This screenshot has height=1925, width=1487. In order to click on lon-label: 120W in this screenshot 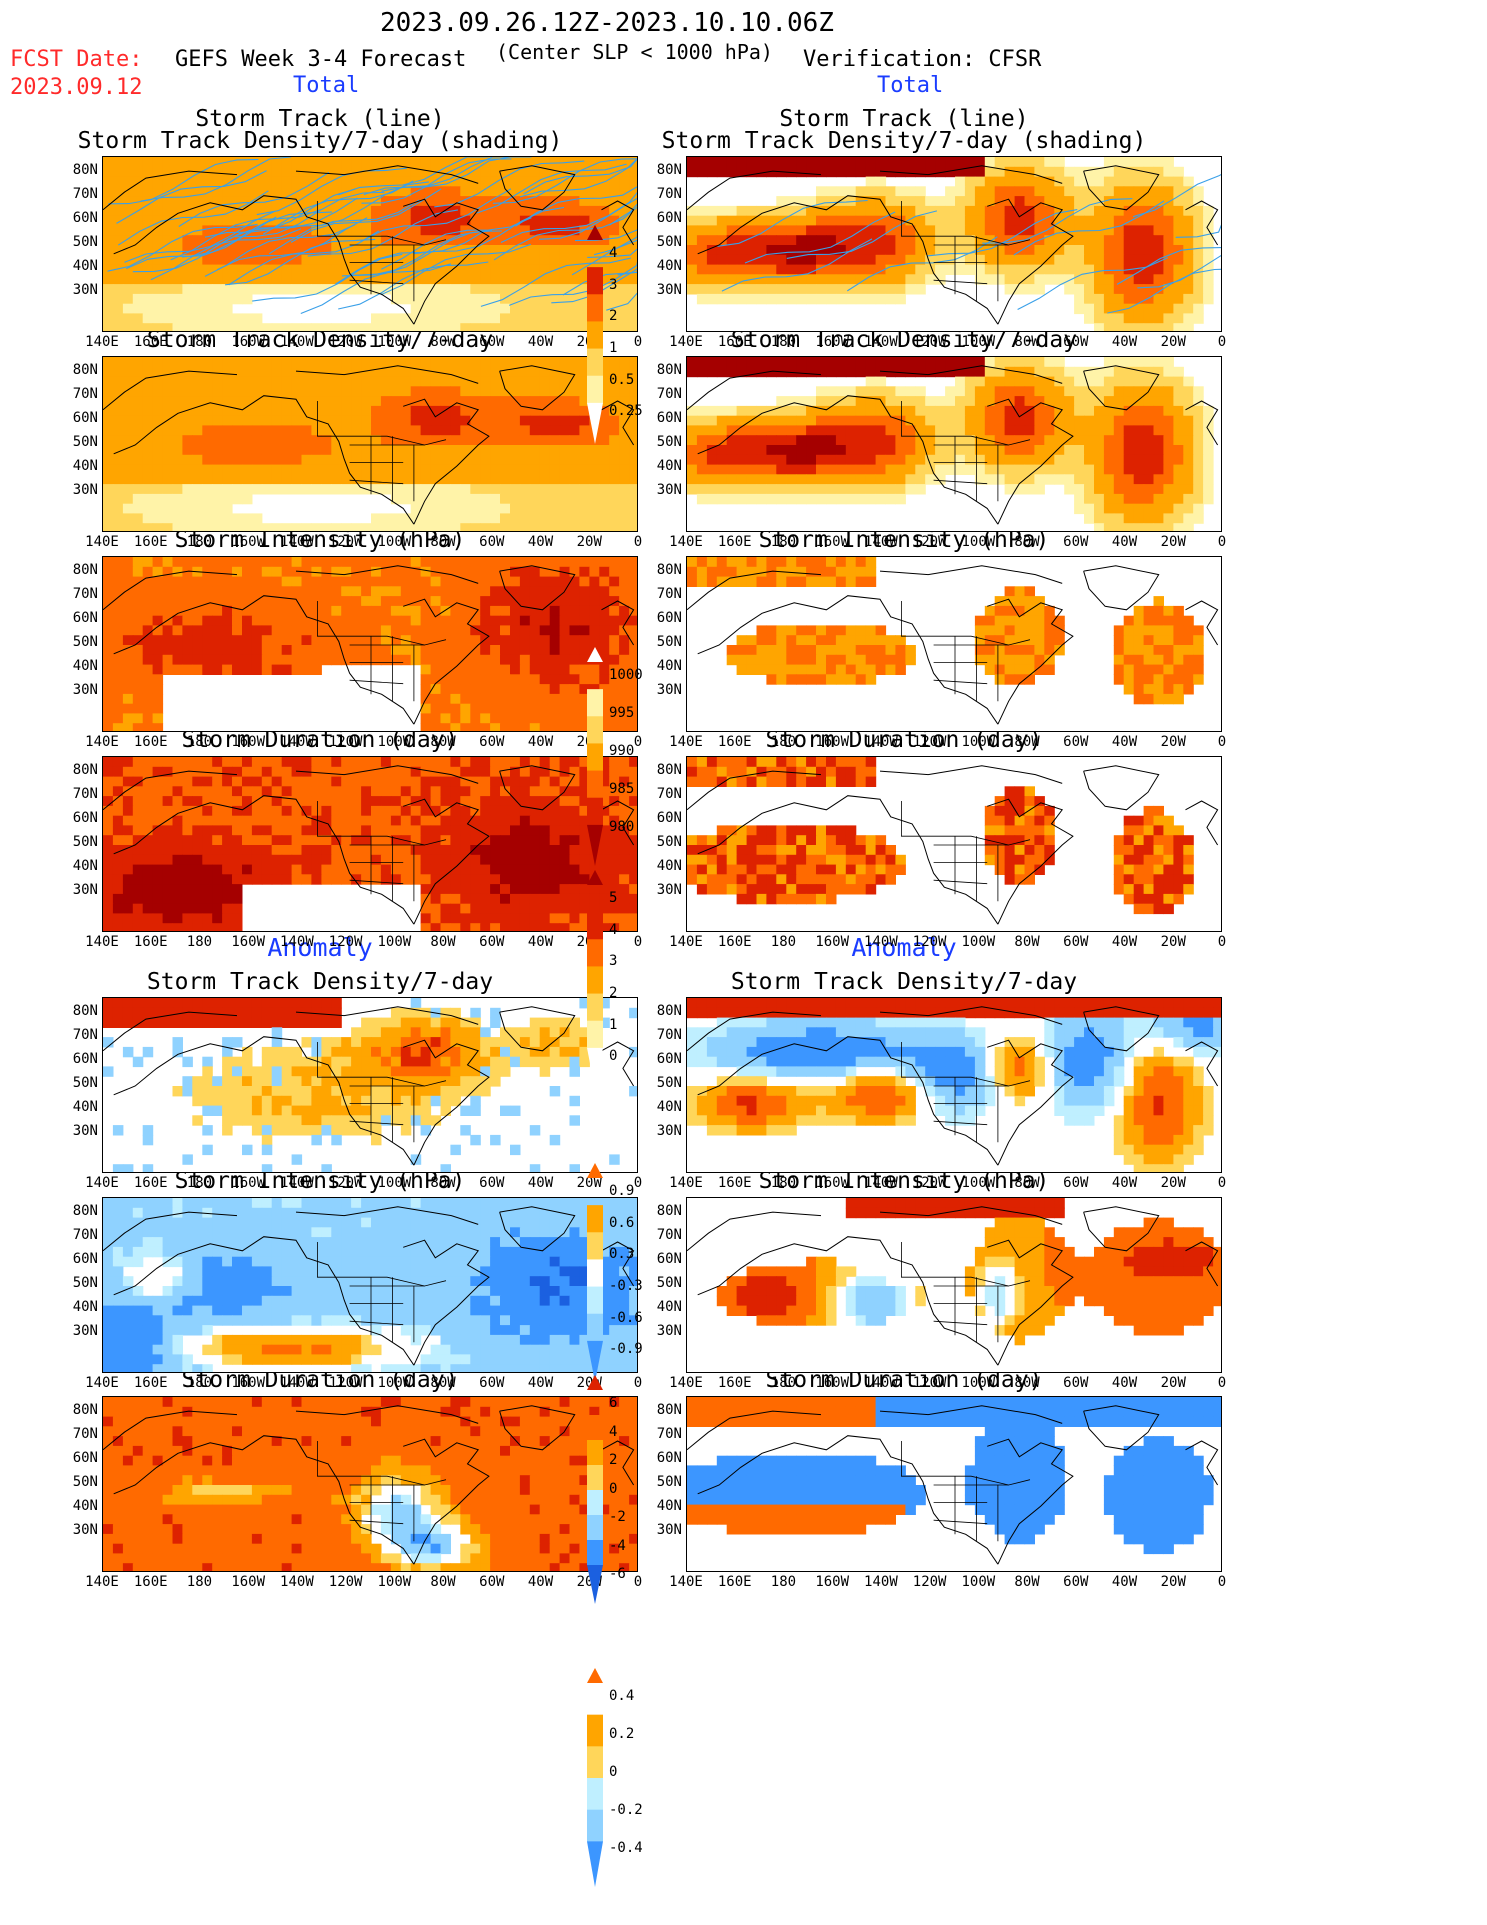, I will do `click(345, 542)`.